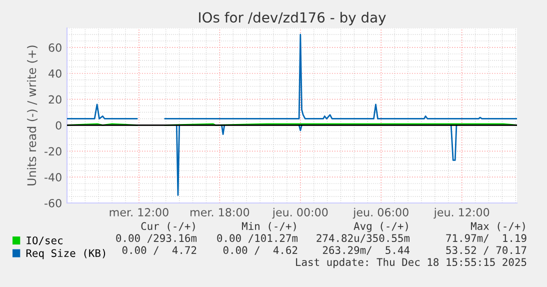 Image resolution: width=547 pixels, height=287 pixels. Describe the element at coordinates (55, 99) in the screenshot. I see `y-tick-label: 20` at that location.